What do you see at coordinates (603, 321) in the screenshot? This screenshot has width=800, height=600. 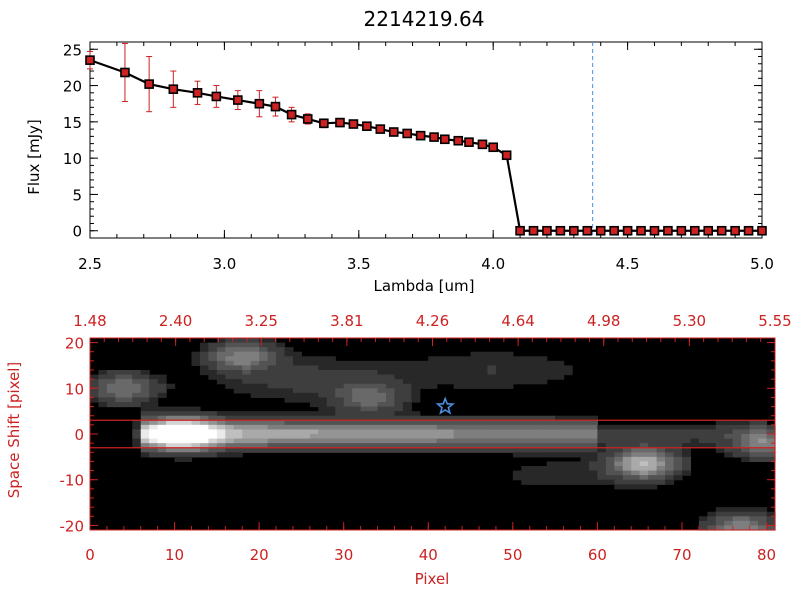 I see `wavelength-tick-label: 4.98` at bounding box center [603, 321].